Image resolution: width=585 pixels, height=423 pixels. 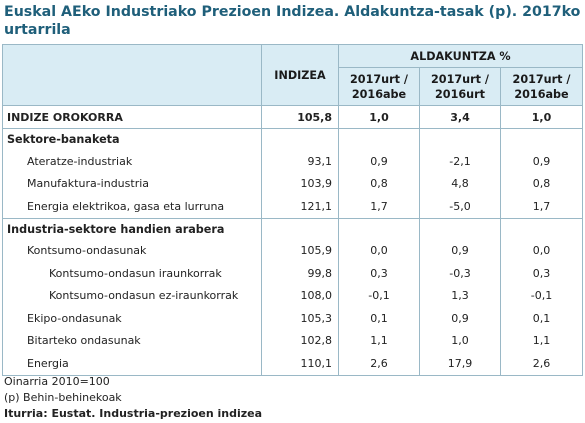 I want to click on table-row-total: INDIZE OROKORRA 105,8 1,0 3,4 1,0, so click(x=293, y=117).